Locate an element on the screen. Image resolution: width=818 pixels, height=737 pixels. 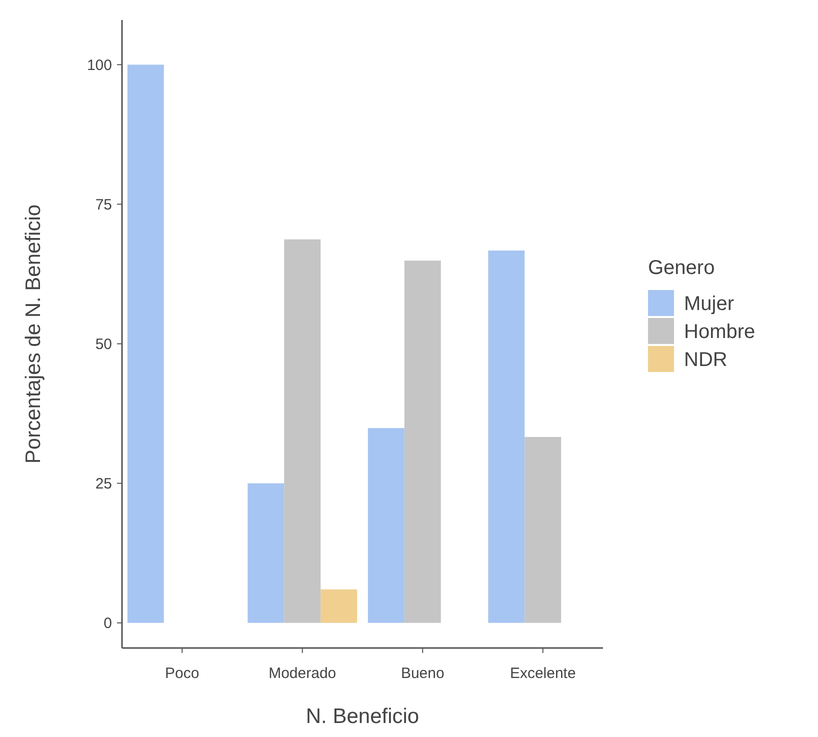
x-tick-label: Poco is located at coordinates (182, 673).